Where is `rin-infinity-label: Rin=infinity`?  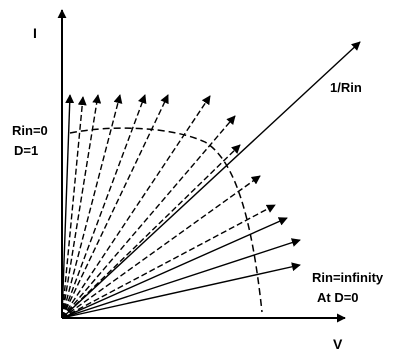 rin-infinity-label: Rin=infinity is located at coordinates (348, 277).